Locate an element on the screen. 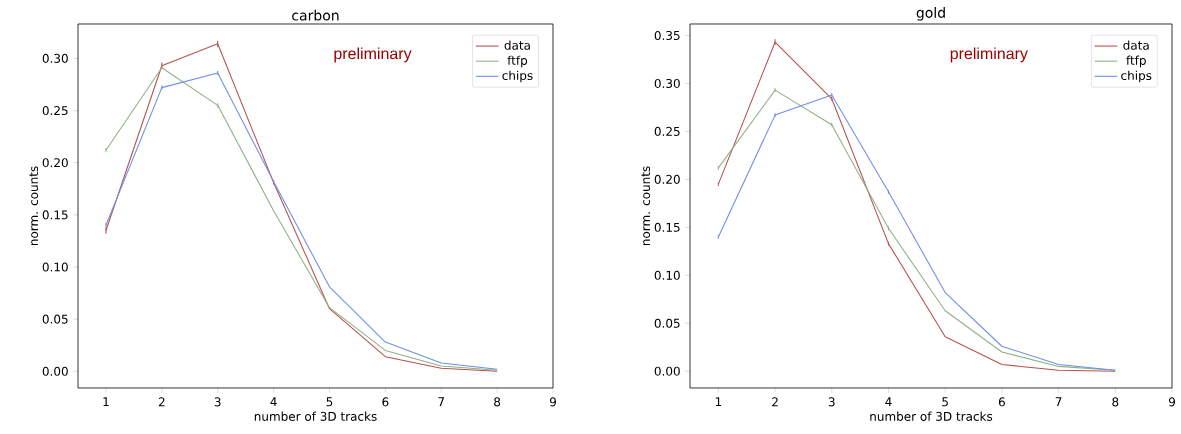 The height and width of the screenshot is (434, 1181). chart-title: gold is located at coordinates (930, 14).